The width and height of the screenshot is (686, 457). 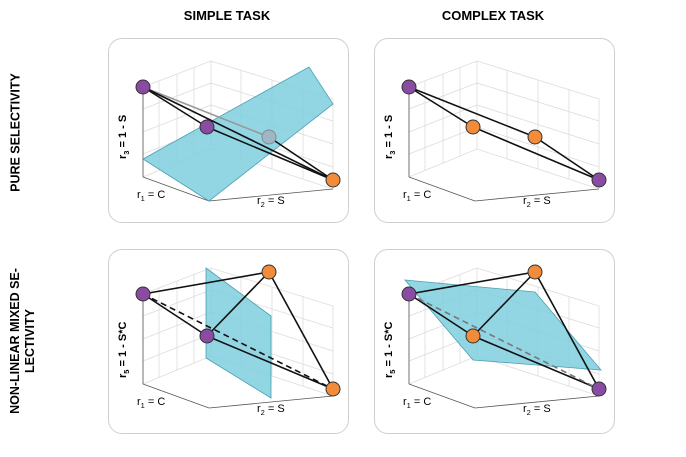 I want to click on plot-complex-pure: r1 = C r2 = S r3 = 1 - S, so click(x=495, y=134).